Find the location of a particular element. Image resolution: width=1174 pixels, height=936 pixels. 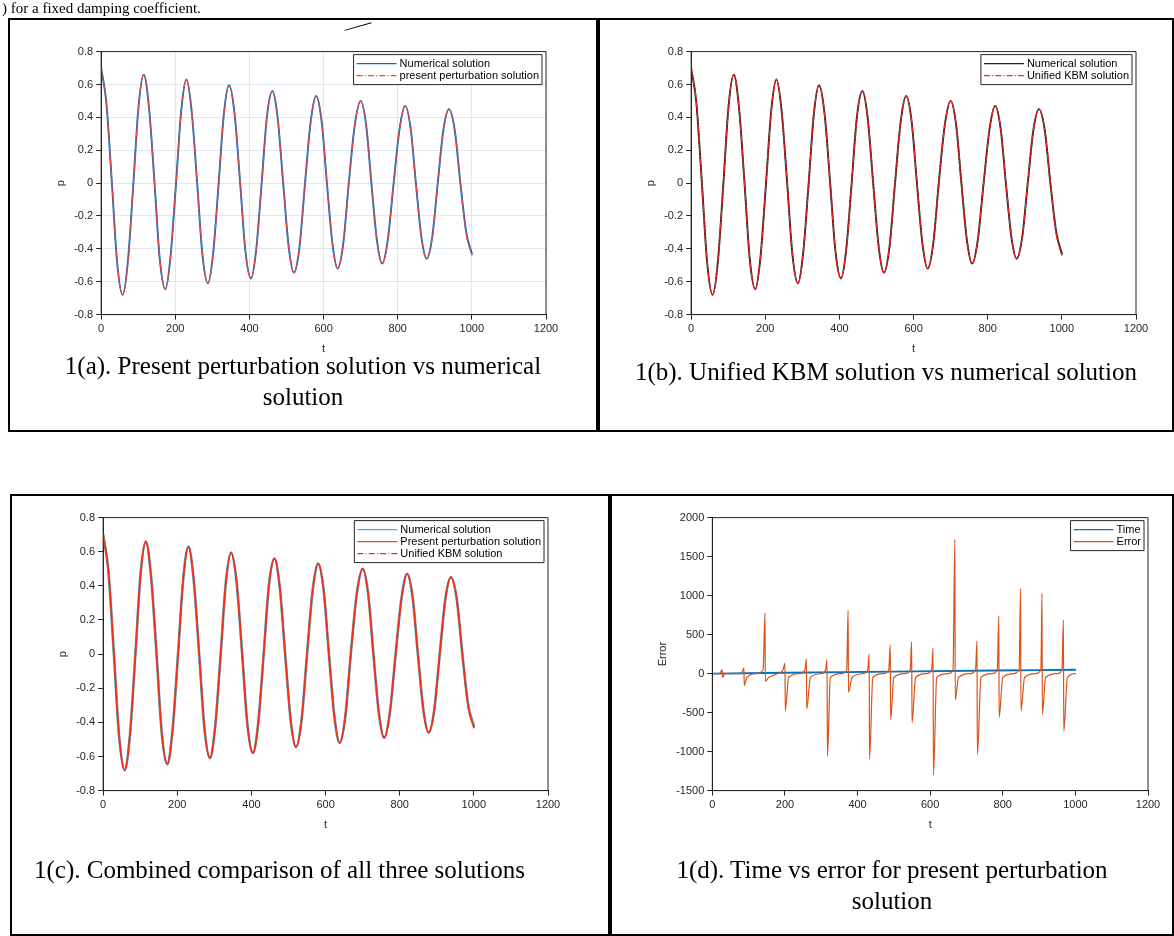

y-tick-label: 500 is located at coordinates (695, 633).